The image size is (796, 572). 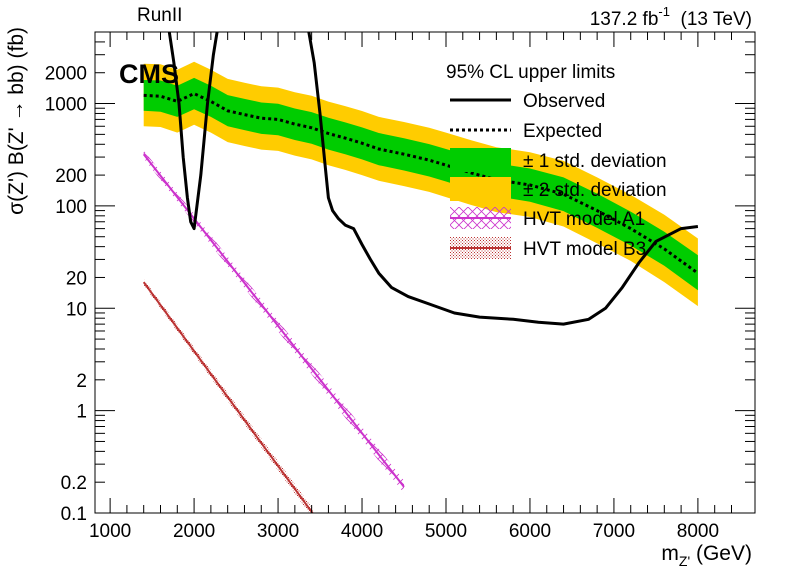 I want to click on y-tick-label: 0.2, so click(x=74, y=483).